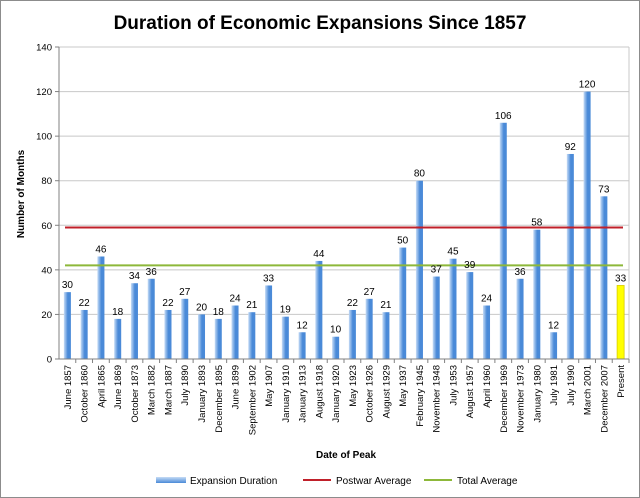  Describe the element at coordinates (286, 394) in the screenshot. I see `x-tick-label-january-1910: January 1910` at that location.